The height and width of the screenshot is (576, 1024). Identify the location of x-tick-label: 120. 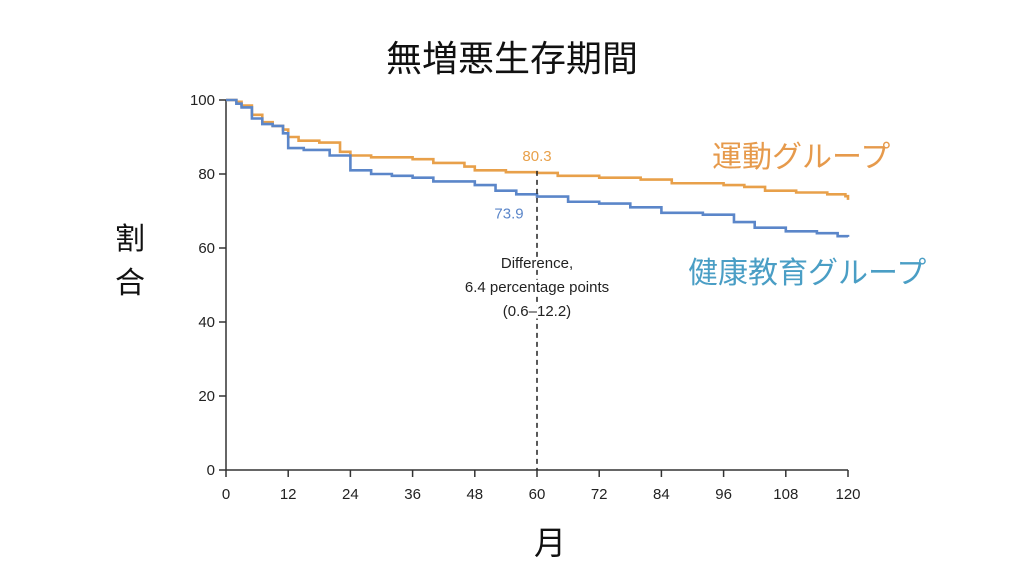
(847, 494).